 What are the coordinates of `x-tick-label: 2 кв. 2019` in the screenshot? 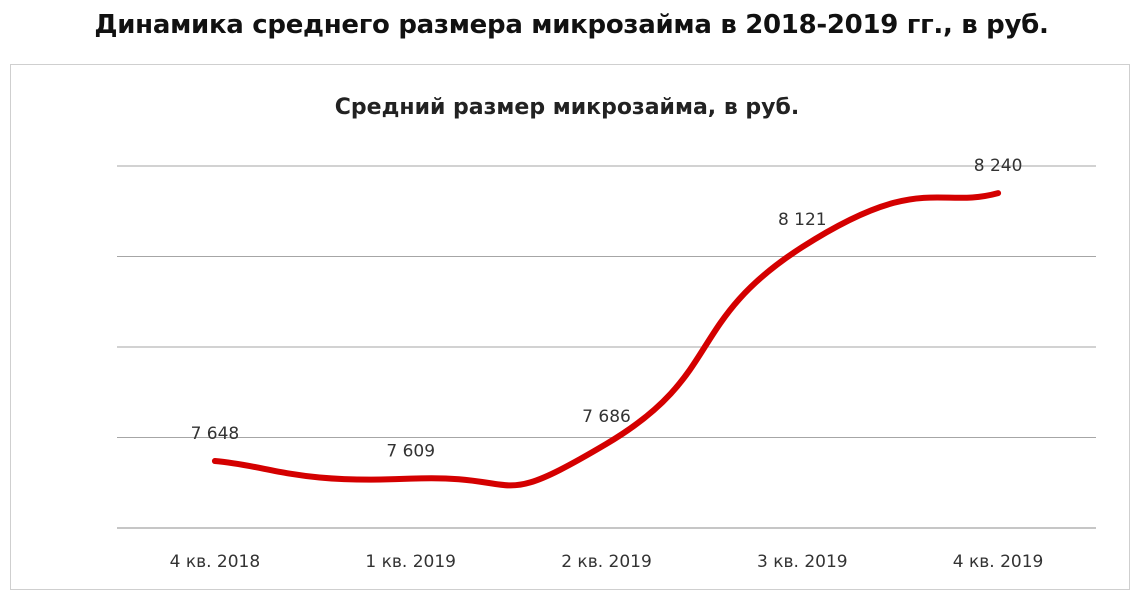 It's located at (606, 562).